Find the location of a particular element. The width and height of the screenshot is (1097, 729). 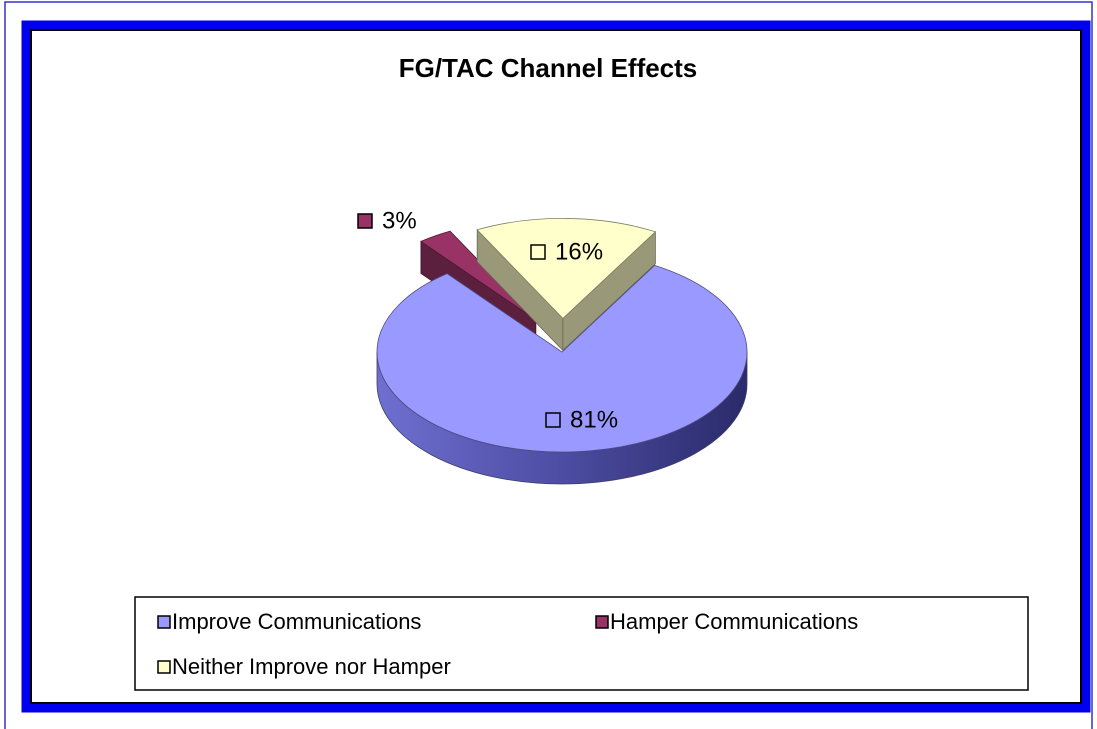

chart-title: FG/TAC Channel Effects is located at coordinates (548, 68).